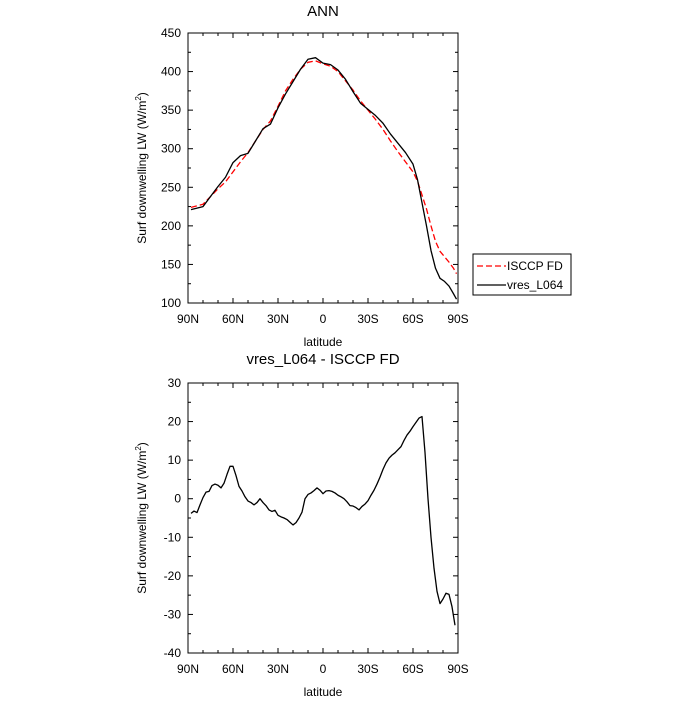 The height and width of the screenshot is (705, 700). I want to click on top-y-axis-label-main: Surf downwelling LW (W/m, so click(142, 172).